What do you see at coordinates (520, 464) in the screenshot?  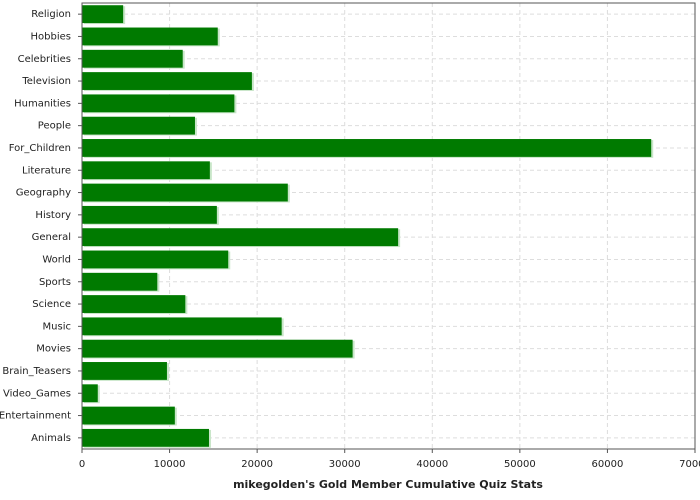 I see `x-tick-label: 50000` at bounding box center [520, 464].